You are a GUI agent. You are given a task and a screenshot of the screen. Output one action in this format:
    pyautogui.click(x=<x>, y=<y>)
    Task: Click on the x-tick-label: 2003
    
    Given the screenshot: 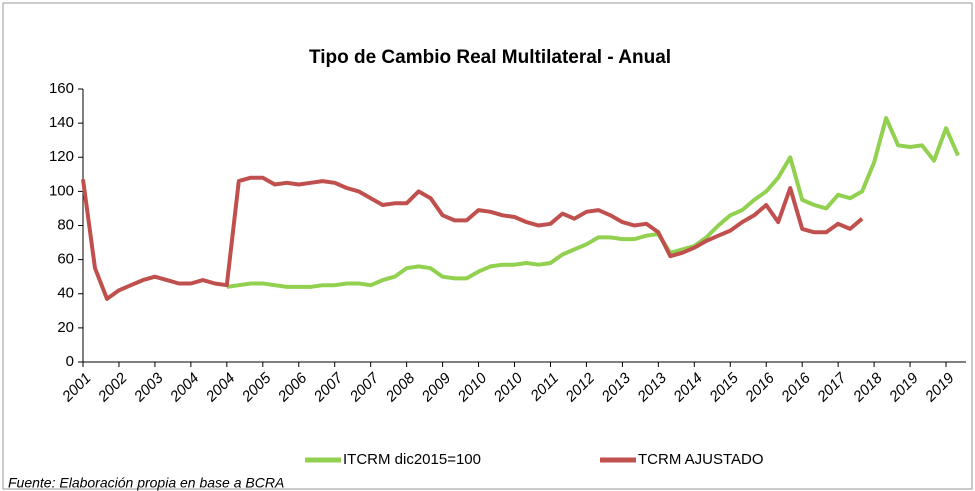 What is the action you would take?
    pyautogui.click(x=148, y=387)
    